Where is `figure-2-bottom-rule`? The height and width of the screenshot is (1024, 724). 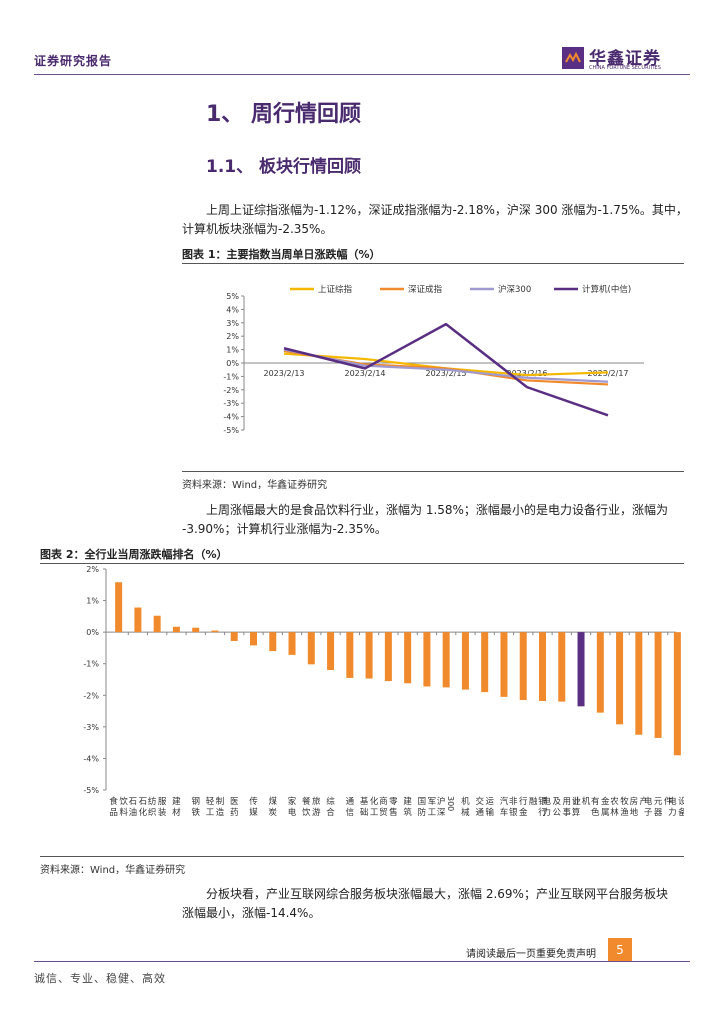
figure-2-bottom-rule is located at coordinates (362, 856).